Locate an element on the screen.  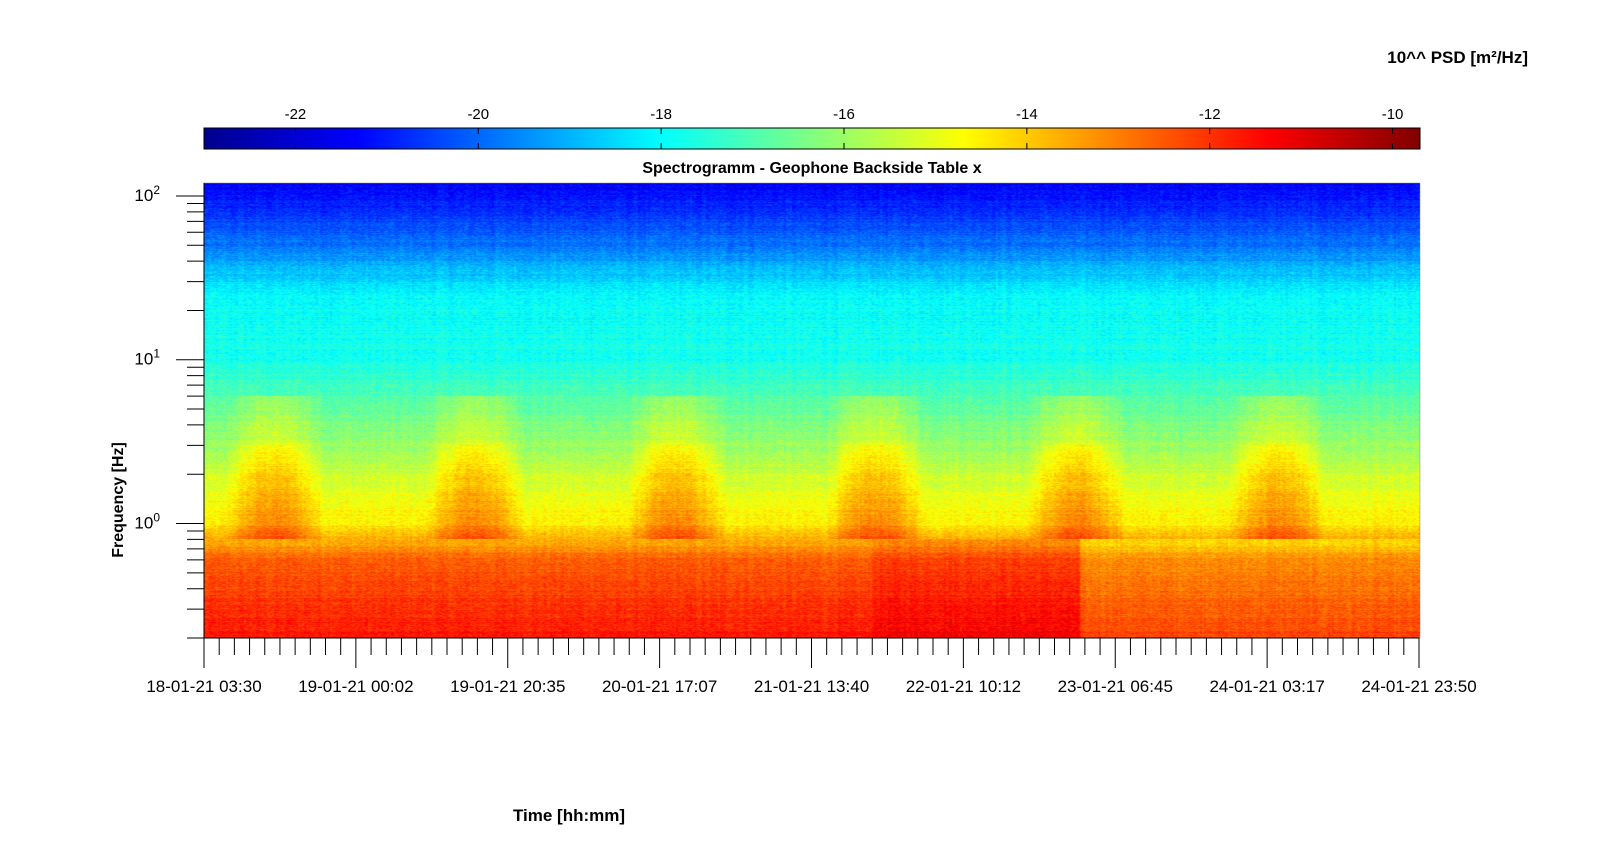
colorbar-tick-label: -18 is located at coordinates (661, 114).